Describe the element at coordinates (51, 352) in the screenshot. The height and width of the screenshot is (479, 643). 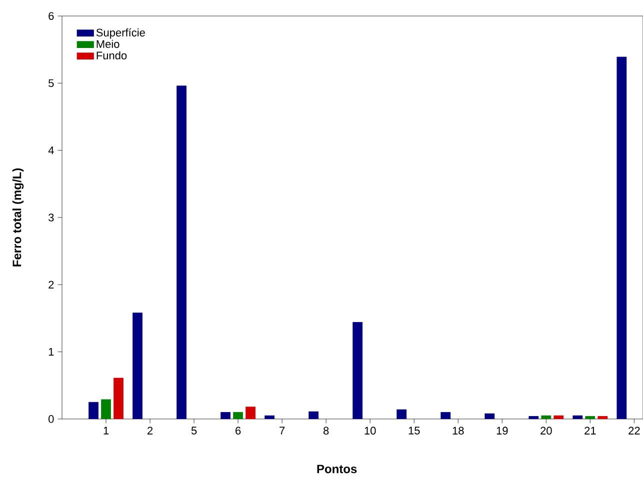
I see `y-tick-label: 1` at that location.